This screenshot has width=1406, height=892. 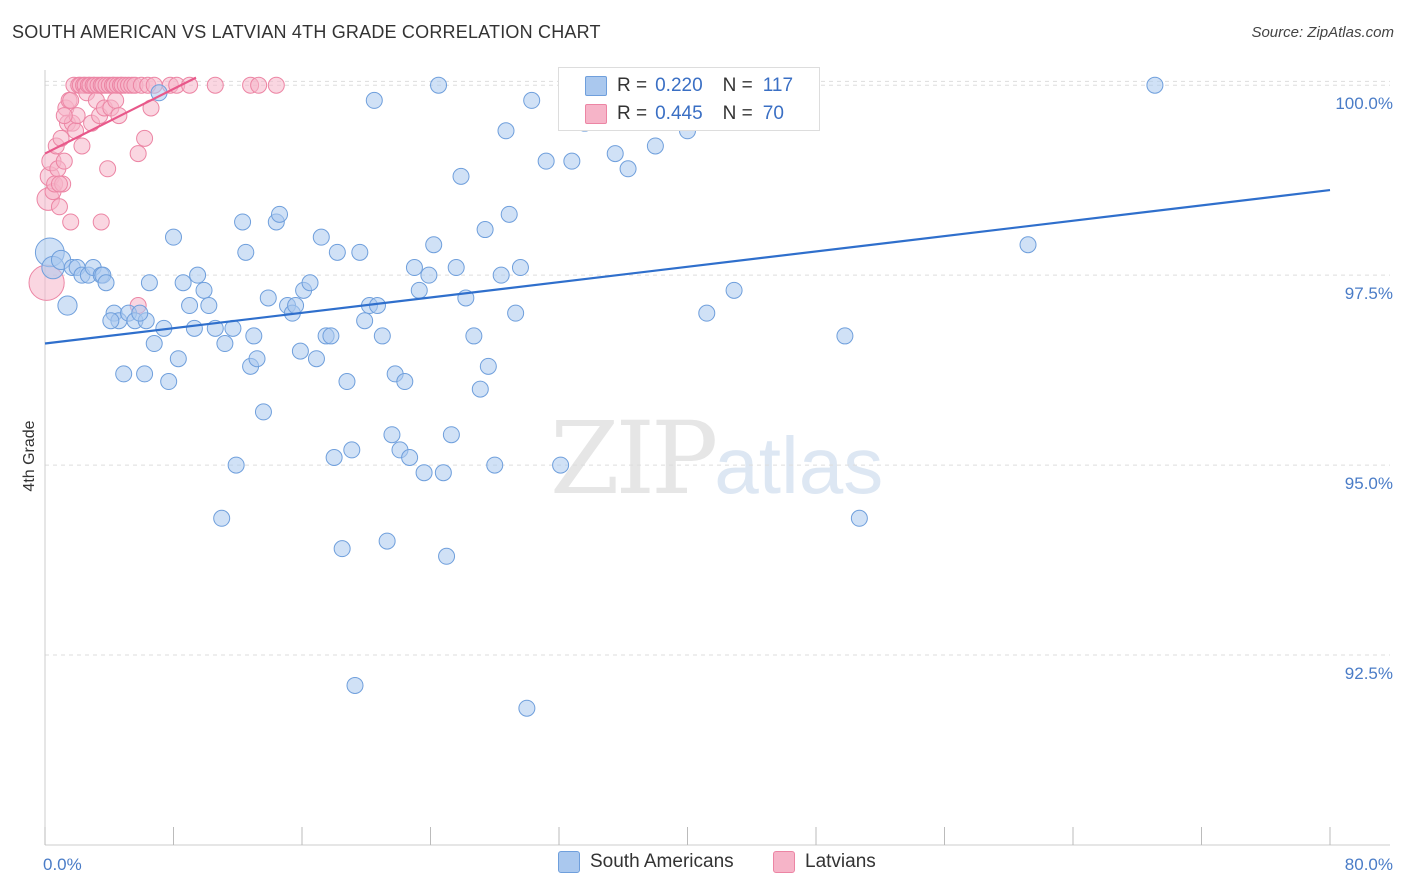 I want to click on legend-row-south-americans: R = 0.220 N = 117, so click(x=689, y=86).